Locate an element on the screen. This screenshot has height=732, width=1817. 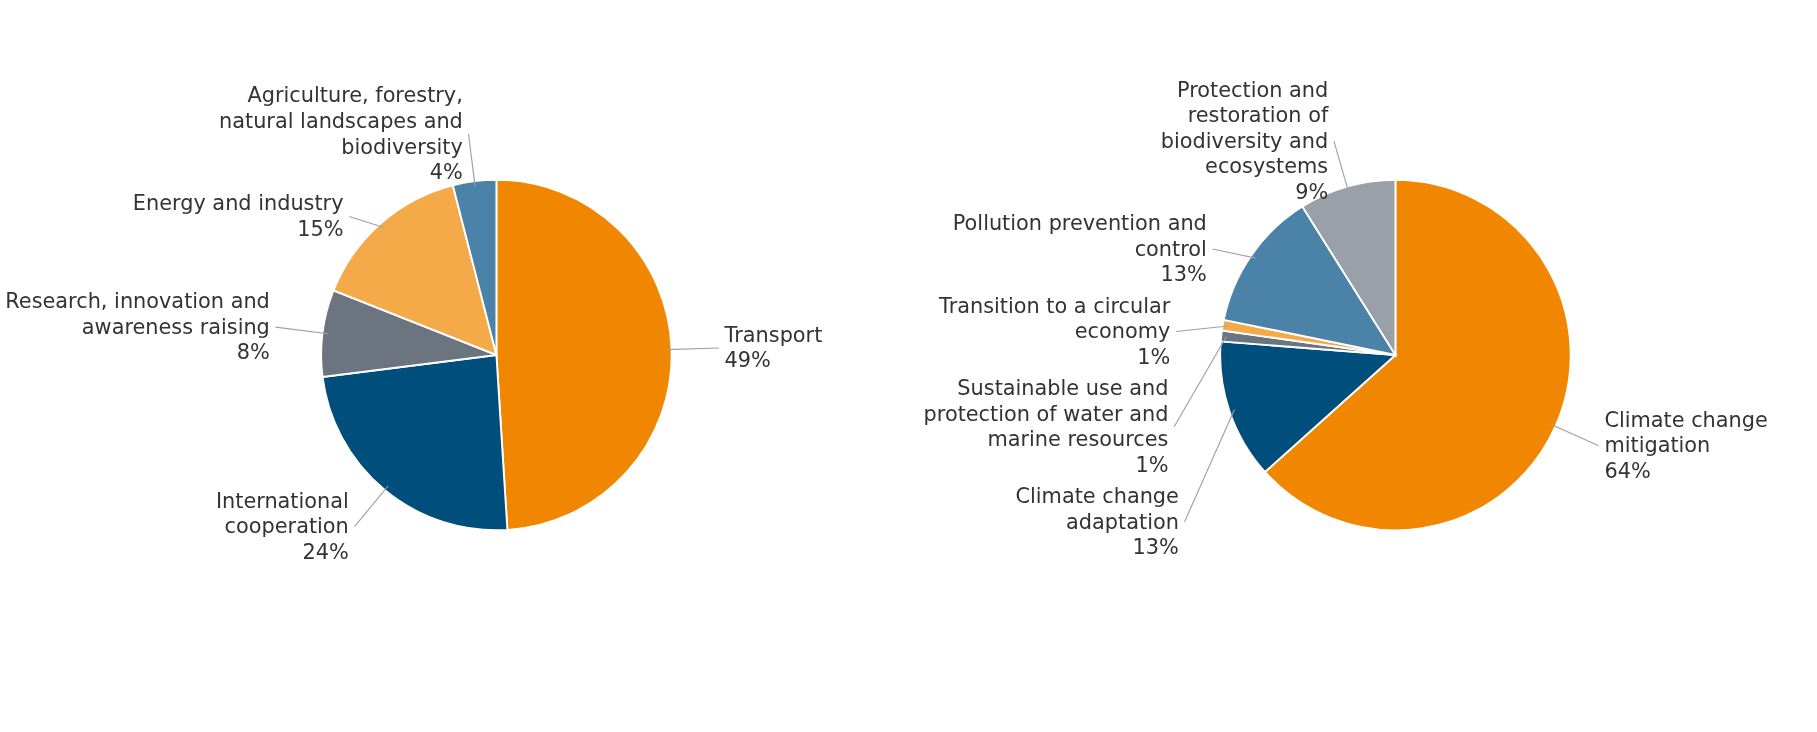
slice-label: Energy and industry is located at coordinates (238, 203).